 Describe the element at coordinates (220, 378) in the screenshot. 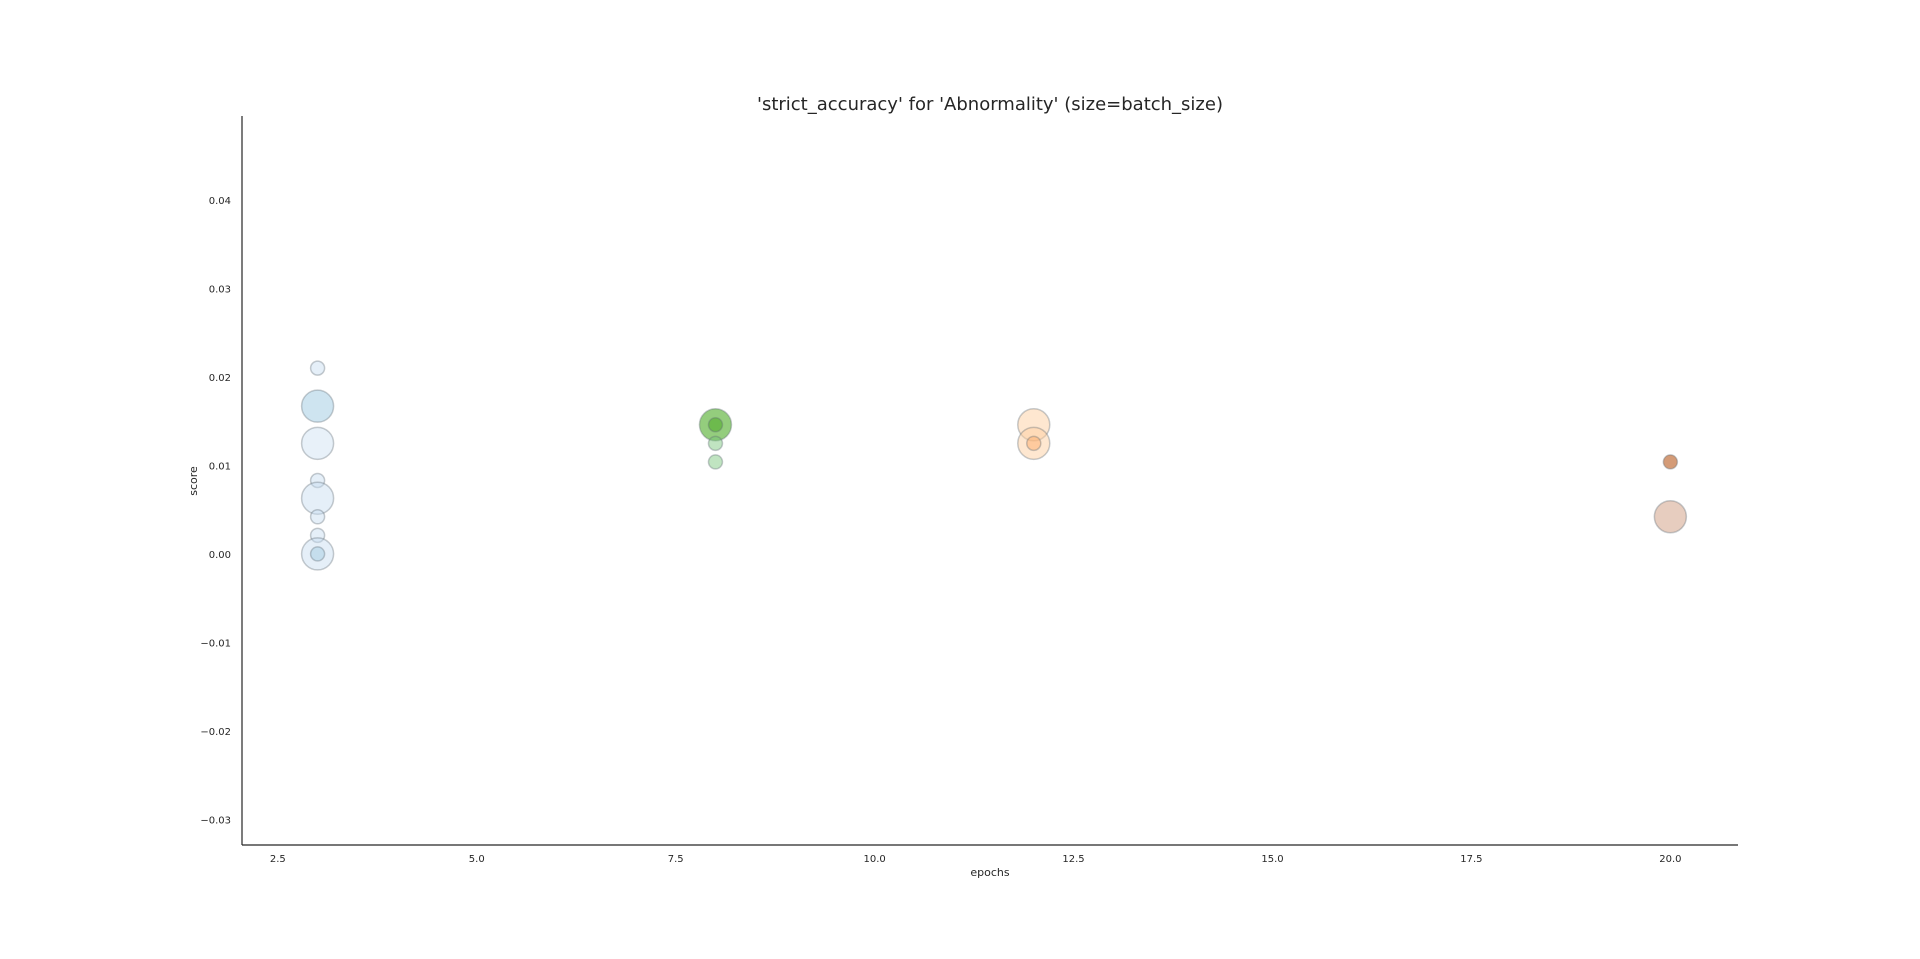

I see `y-tick-label: 0.02` at that location.